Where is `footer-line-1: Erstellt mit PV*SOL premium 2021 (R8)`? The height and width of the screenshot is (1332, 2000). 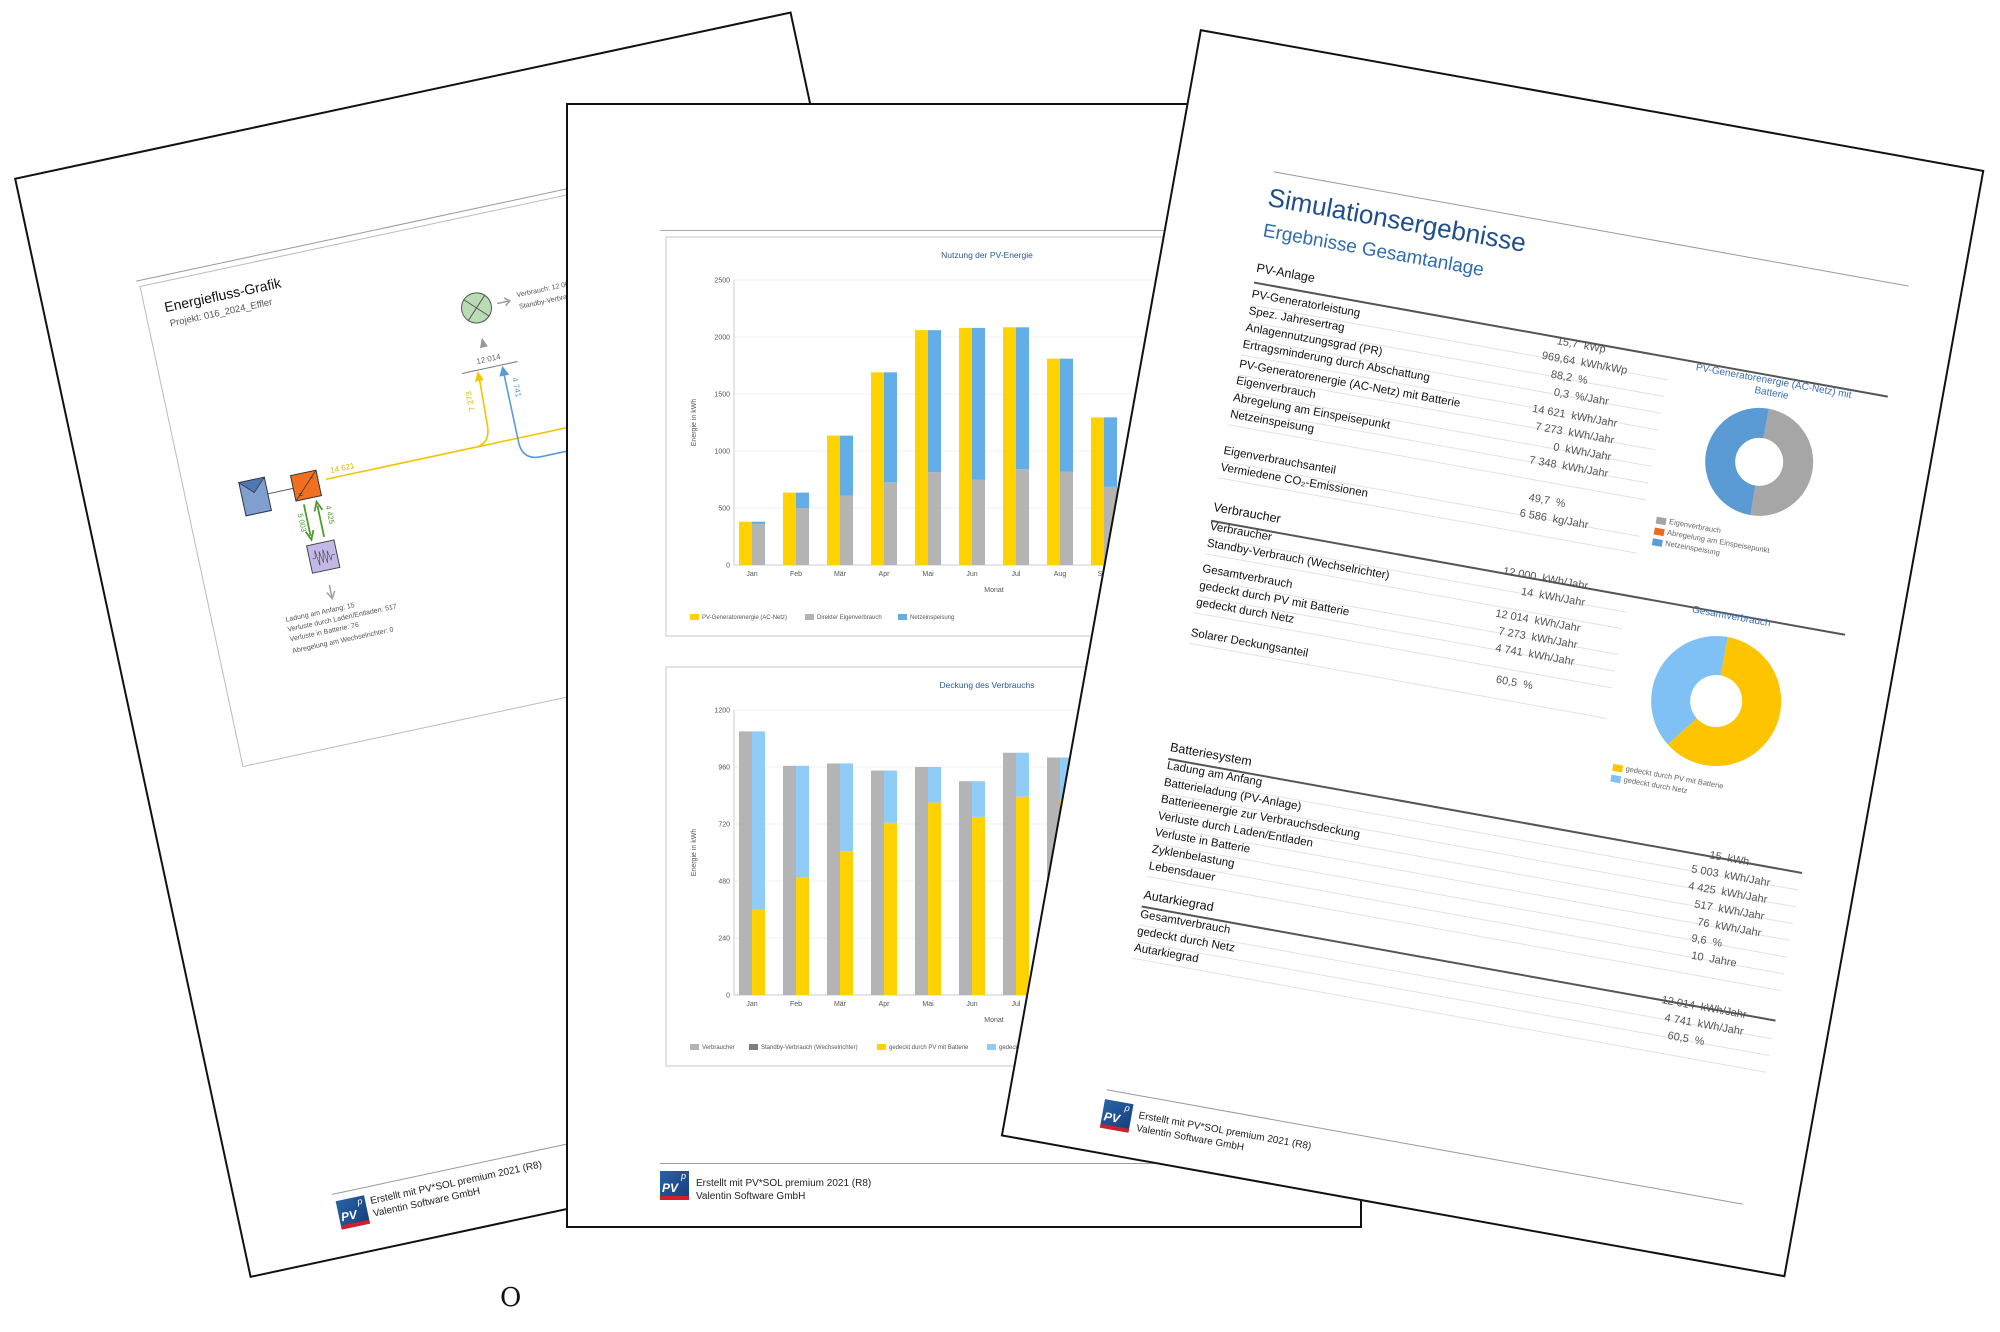 footer-line-1: Erstellt mit PV*SOL premium 2021 (R8) is located at coordinates (784, 1183).